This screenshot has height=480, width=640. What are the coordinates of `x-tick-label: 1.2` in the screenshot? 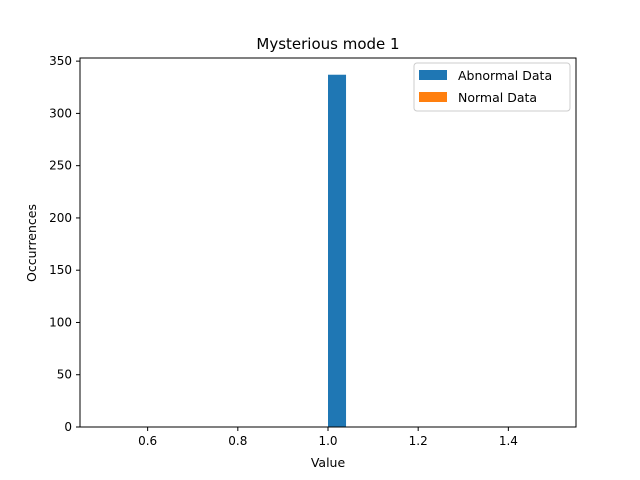 It's located at (418, 441).